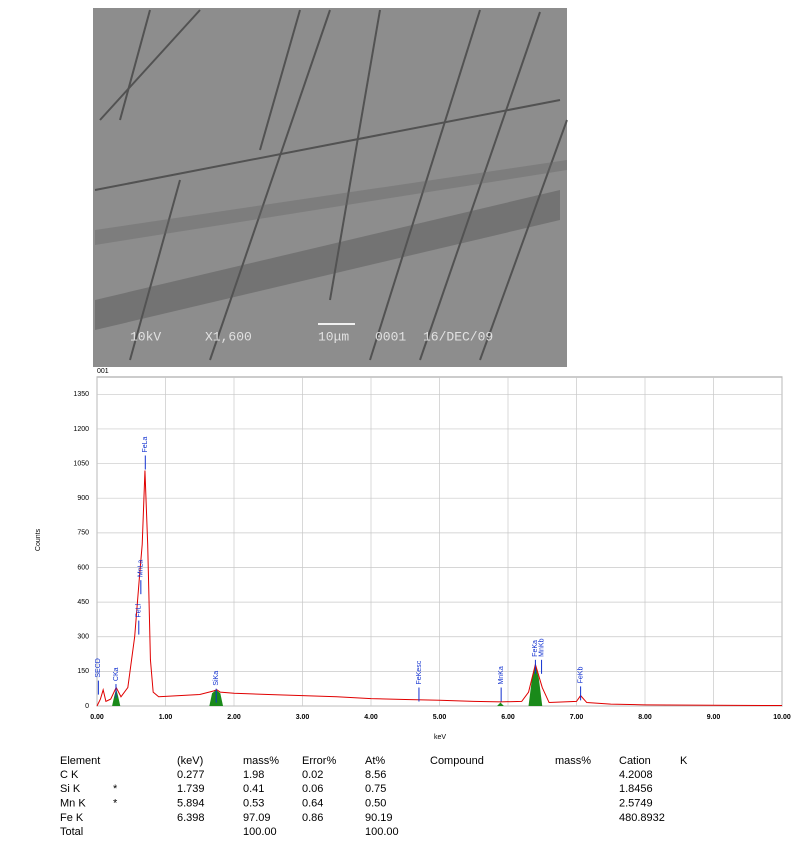  What do you see at coordinates (81, 463) in the screenshot?
I see `y-tick-label: 1050` at bounding box center [81, 463].